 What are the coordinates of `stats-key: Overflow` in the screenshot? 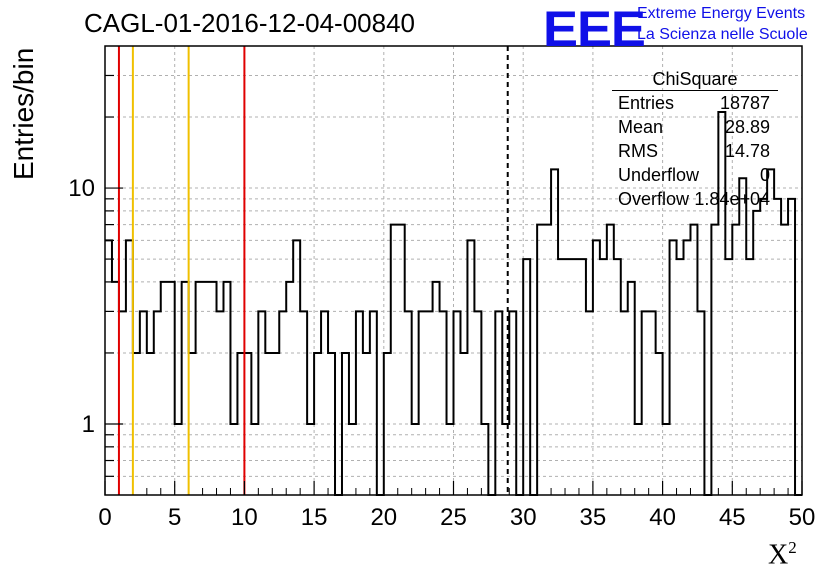 It's located at (654, 199).